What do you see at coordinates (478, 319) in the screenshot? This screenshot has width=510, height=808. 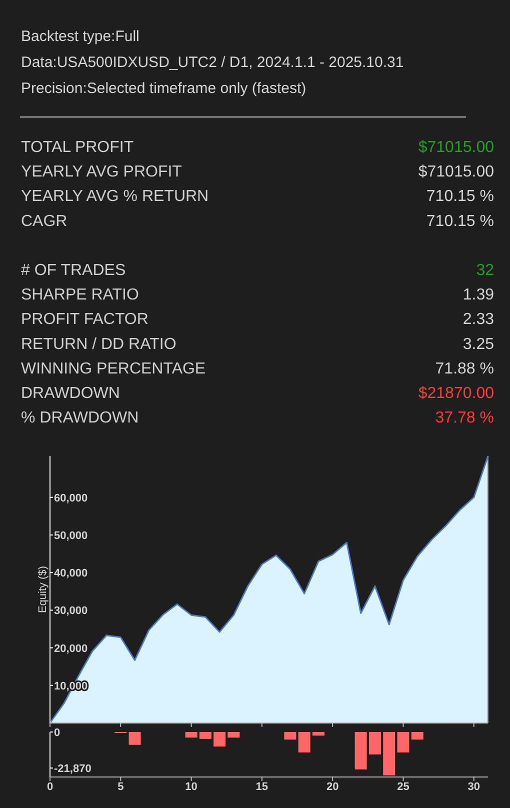 I see `text: 2.33` at bounding box center [478, 319].